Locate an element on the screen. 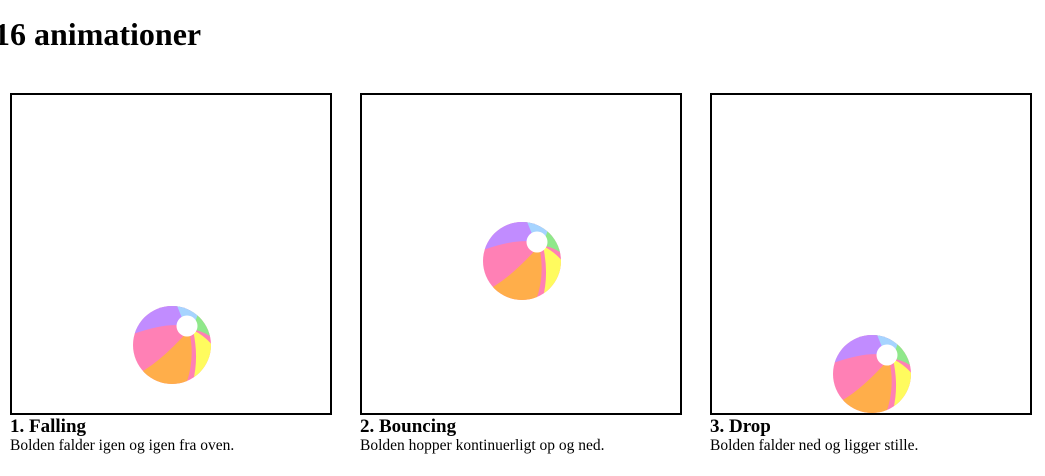 This screenshot has width=1045, height=476. demo-description: Bolden falder ned og ligger stille. is located at coordinates (814, 445).